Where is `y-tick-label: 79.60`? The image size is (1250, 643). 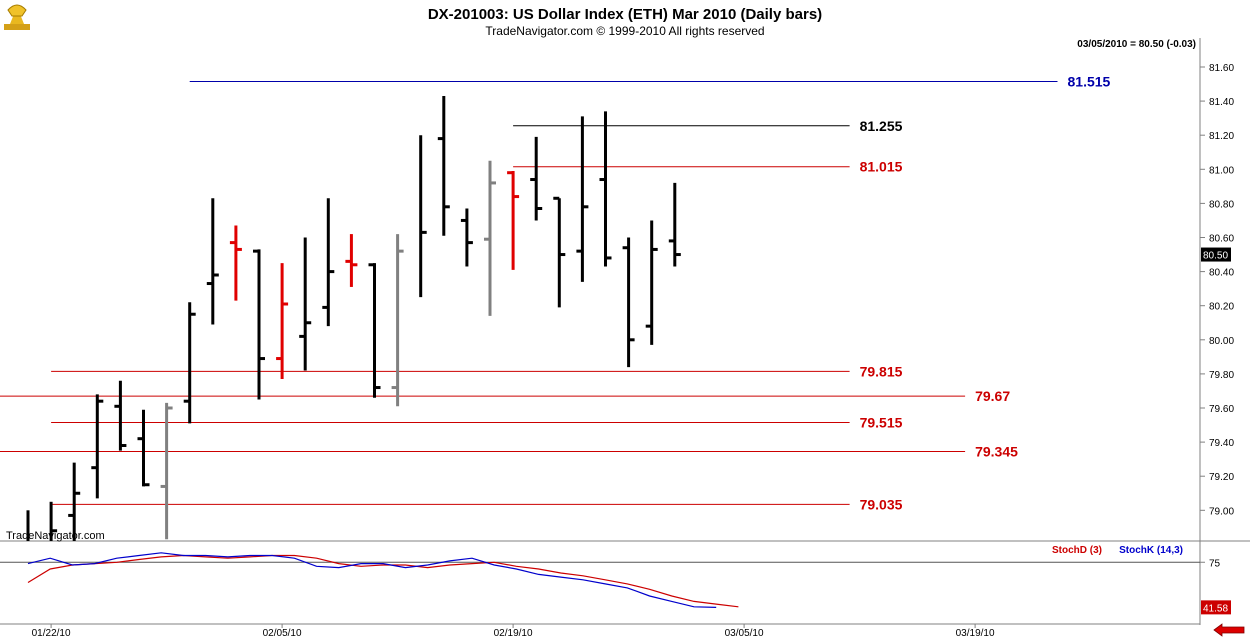 y-tick-label: 79.60 is located at coordinates (1221, 409).